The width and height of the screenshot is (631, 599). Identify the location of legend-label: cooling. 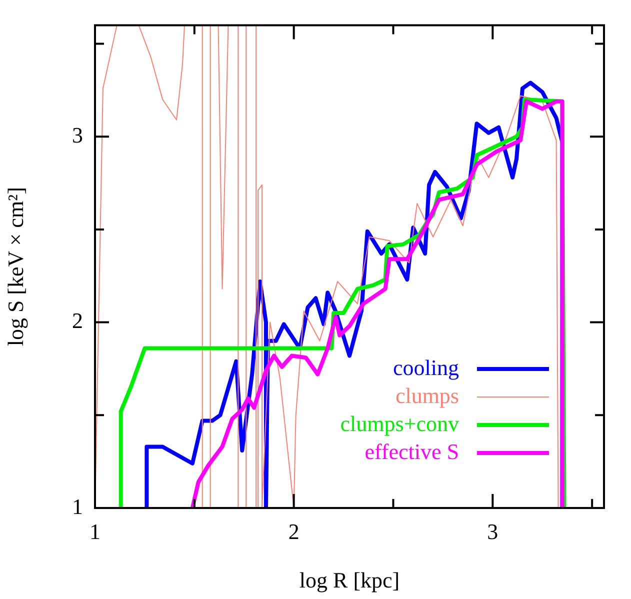
(426, 367).